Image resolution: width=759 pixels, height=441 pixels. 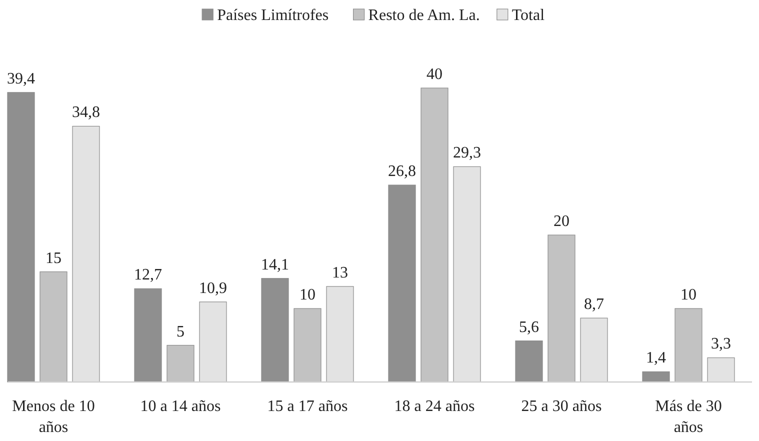 I want to click on legend-label: Total, so click(x=529, y=15).